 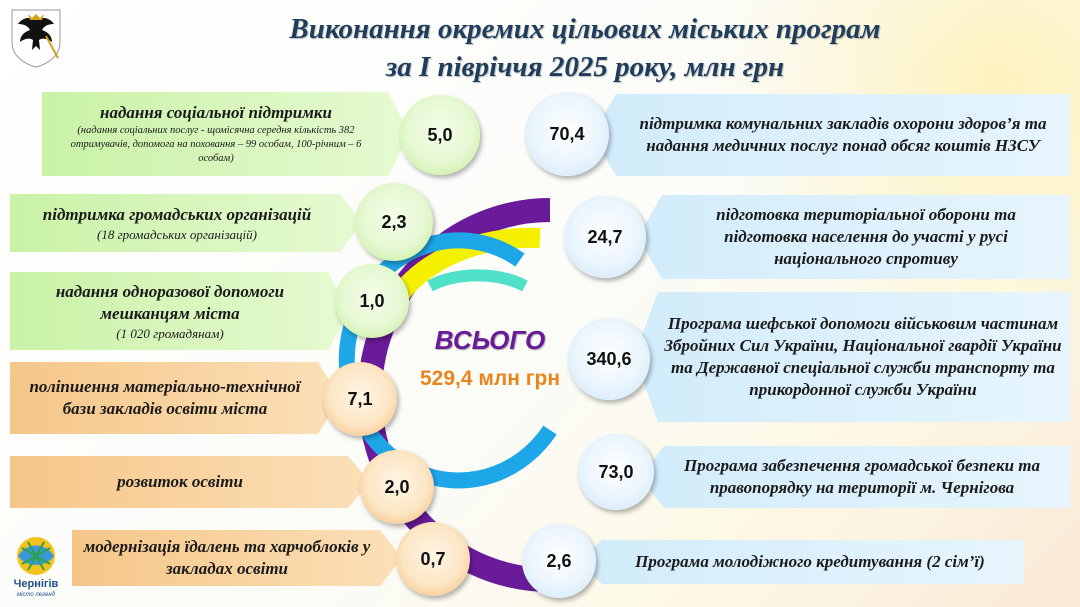 What do you see at coordinates (609, 359) in the screenshot?
I see `value-circle: 340,6` at bounding box center [609, 359].